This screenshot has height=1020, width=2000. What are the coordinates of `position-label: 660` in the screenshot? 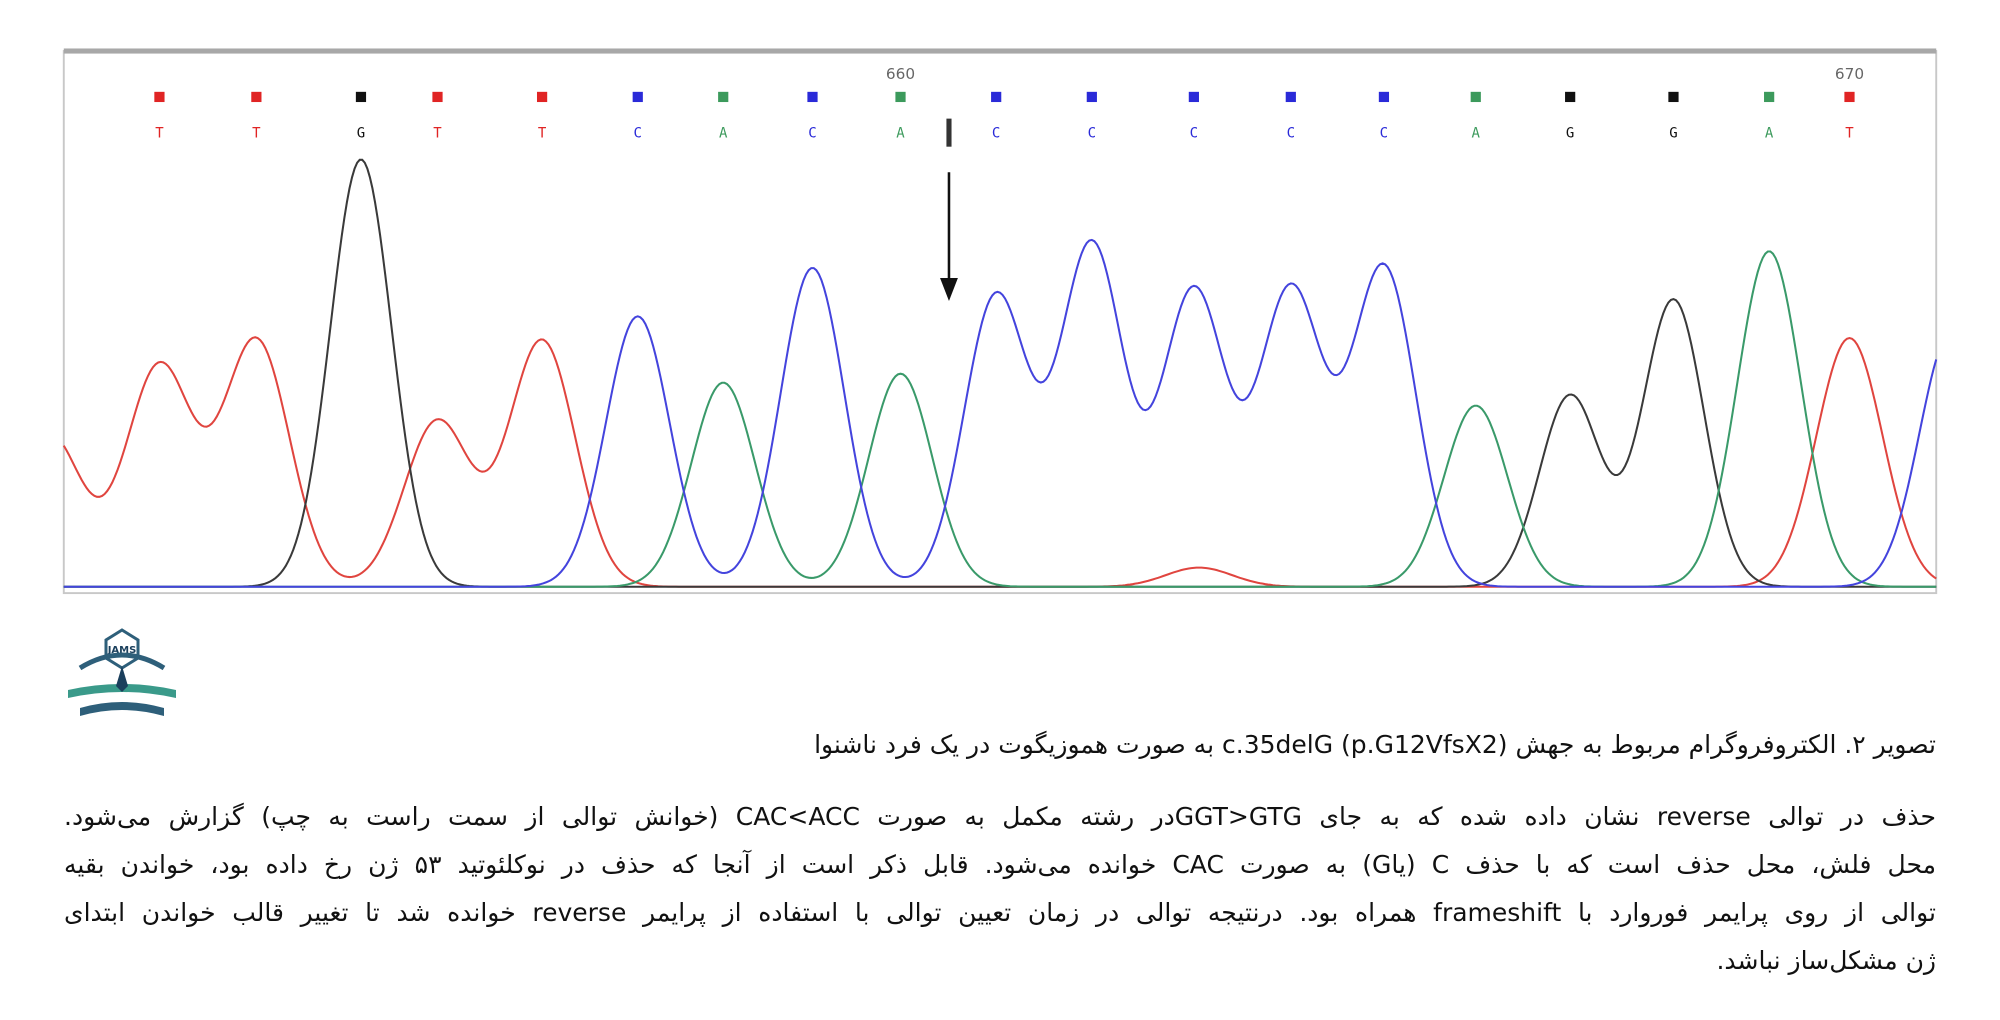 It's located at (900, 74).